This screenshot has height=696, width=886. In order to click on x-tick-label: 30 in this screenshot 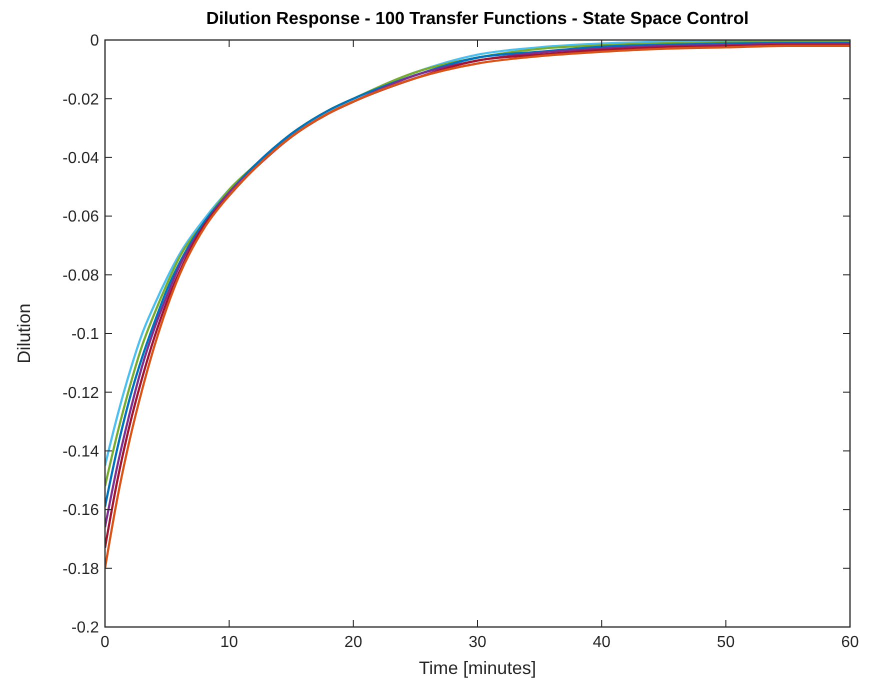, I will do `click(477, 642)`.